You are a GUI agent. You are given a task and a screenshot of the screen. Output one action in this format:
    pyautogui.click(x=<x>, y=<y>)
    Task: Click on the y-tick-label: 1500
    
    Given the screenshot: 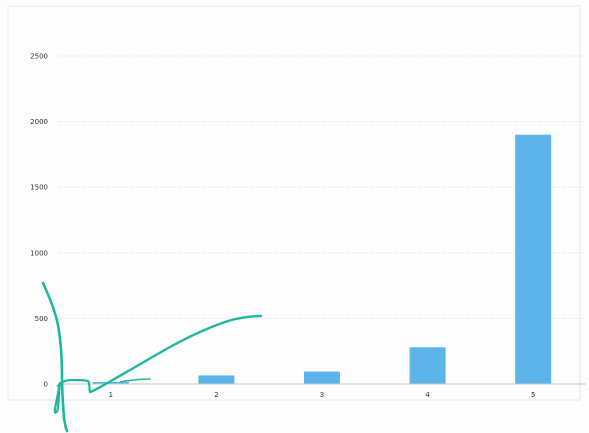 What is the action you would take?
    pyautogui.click(x=39, y=188)
    